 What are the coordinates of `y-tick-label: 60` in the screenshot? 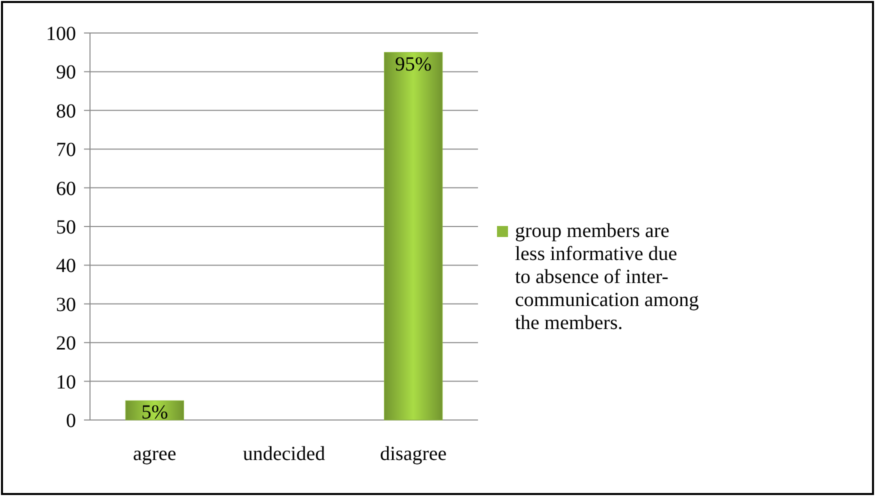 It's located at (66, 189).